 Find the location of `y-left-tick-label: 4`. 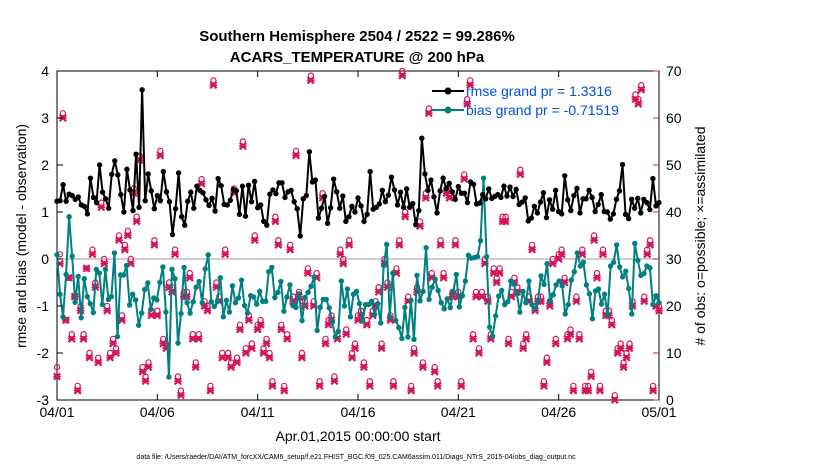

y-left-tick-label: 4 is located at coordinates (45, 71).